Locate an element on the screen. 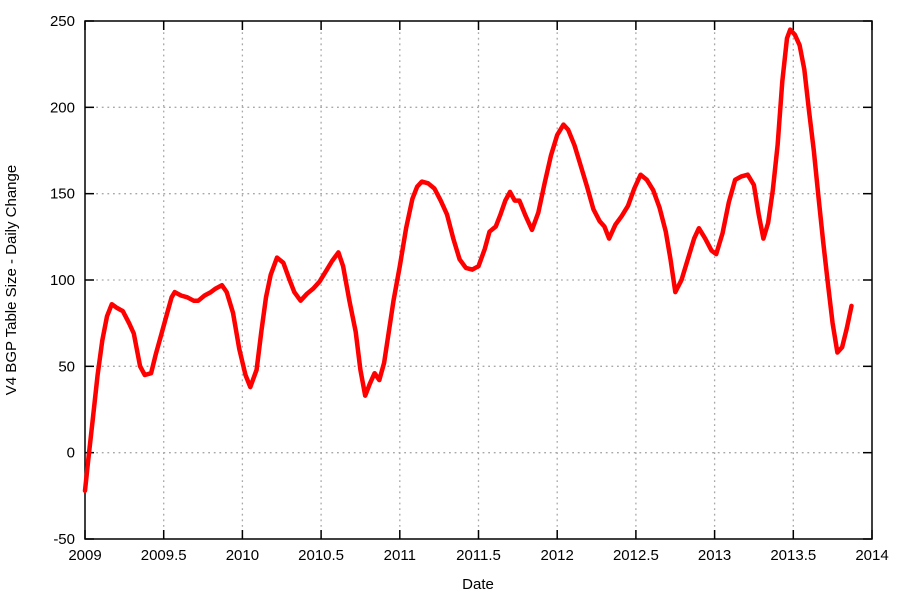 Image resolution: width=900 pixels, height=600 pixels. y-tick-label: 200 is located at coordinates (62, 107).